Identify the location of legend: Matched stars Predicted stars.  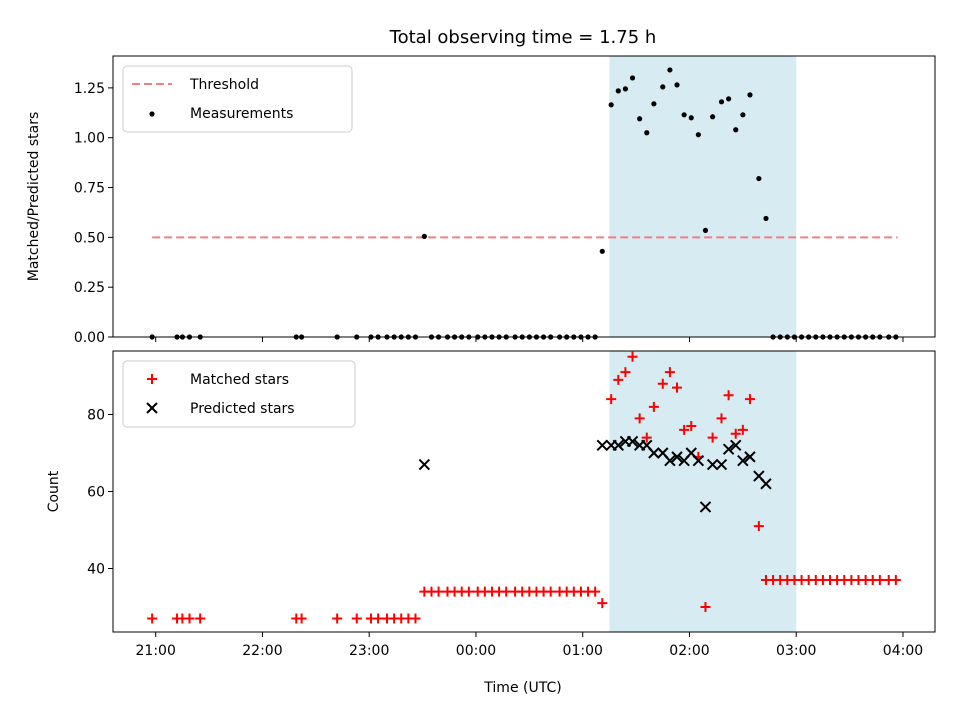
(239, 394).